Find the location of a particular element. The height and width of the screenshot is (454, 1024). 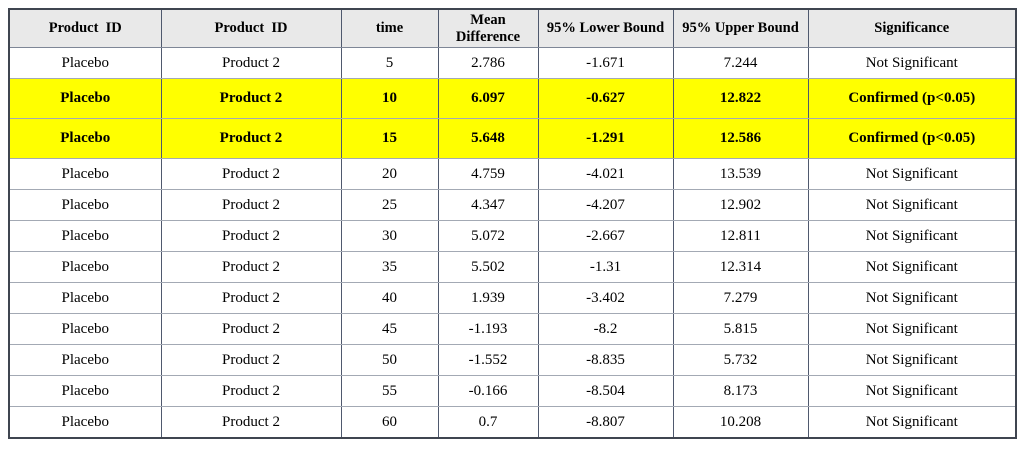

column-header-time: time is located at coordinates (389, 28).